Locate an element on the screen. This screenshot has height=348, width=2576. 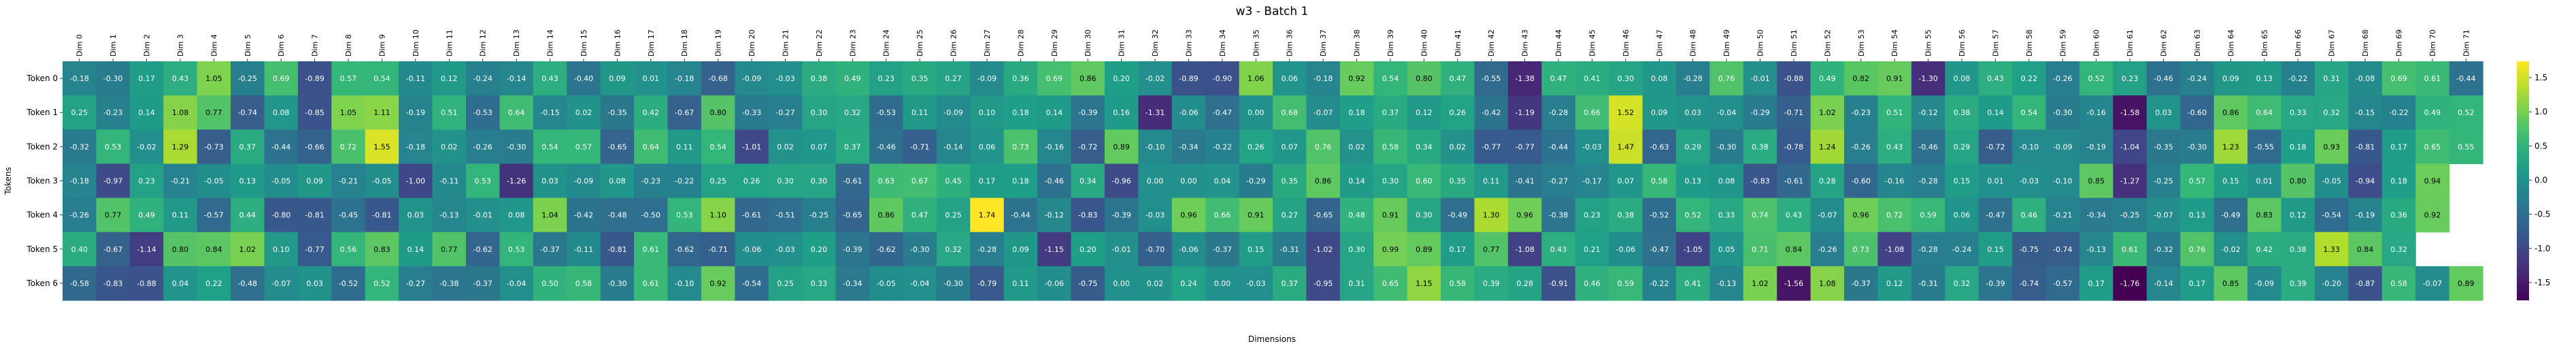
cell-value-label: 1.05 is located at coordinates (348, 112).